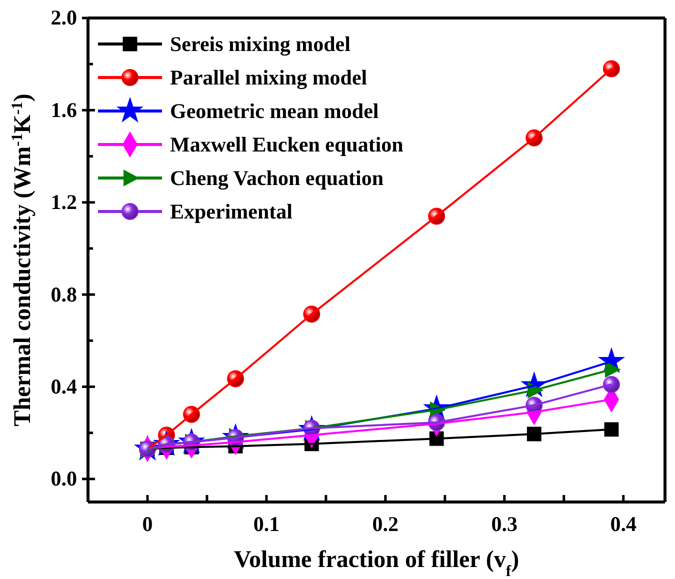 The width and height of the screenshot is (675, 579). What do you see at coordinates (504, 524) in the screenshot?
I see `x-tick-label: 0.3` at bounding box center [504, 524].